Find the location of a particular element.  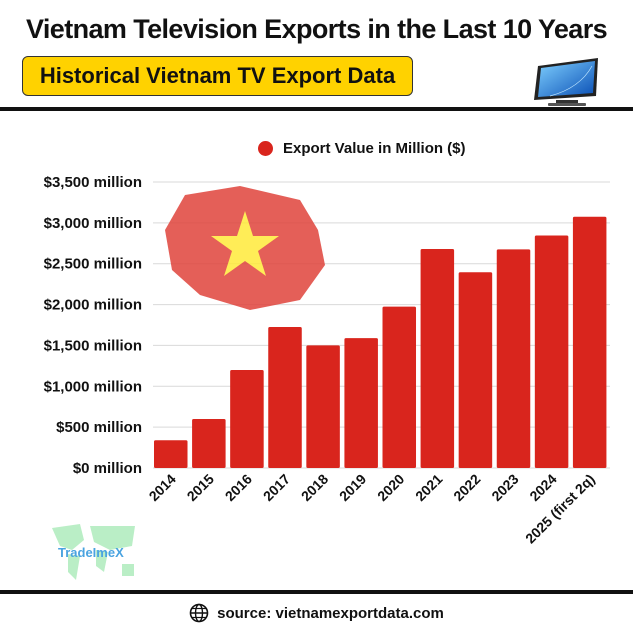

legend-label: Export Value in Million ($) is located at coordinates (374, 148).